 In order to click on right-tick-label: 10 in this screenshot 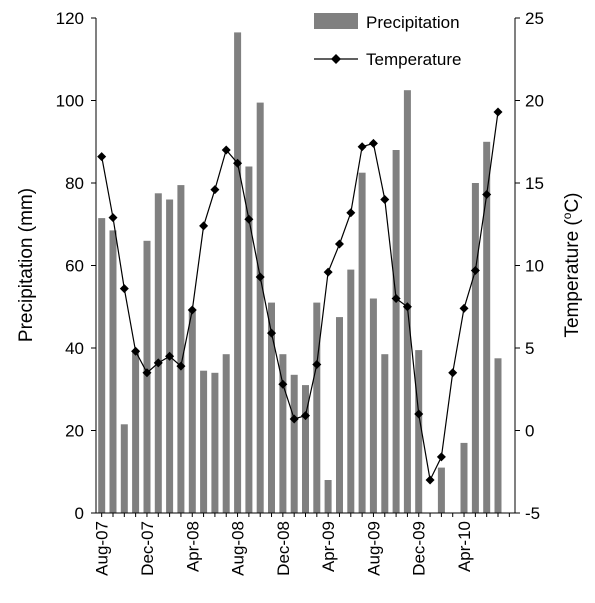, I will do `click(534, 266)`.